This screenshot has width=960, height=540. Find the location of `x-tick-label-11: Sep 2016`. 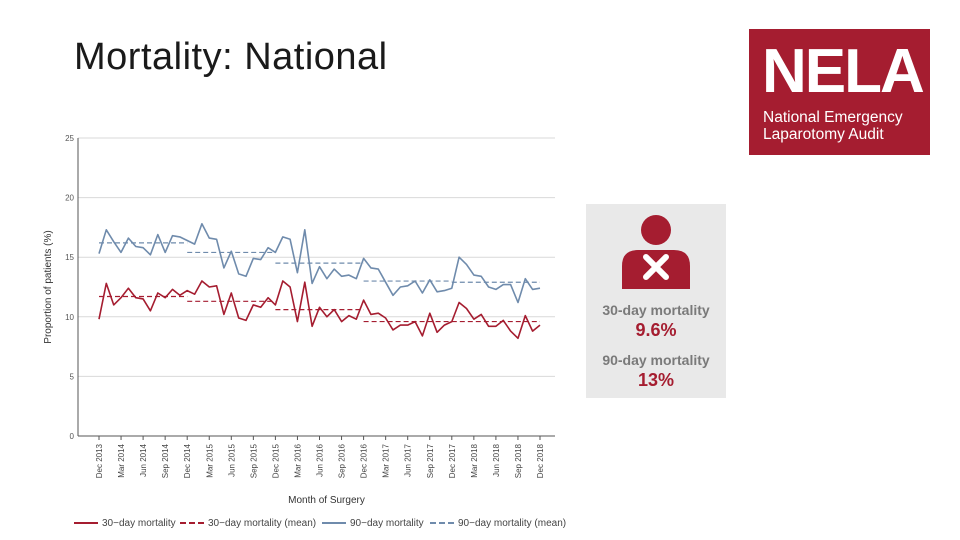

x-tick-label-11: Sep 2016 is located at coordinates (342, 460).